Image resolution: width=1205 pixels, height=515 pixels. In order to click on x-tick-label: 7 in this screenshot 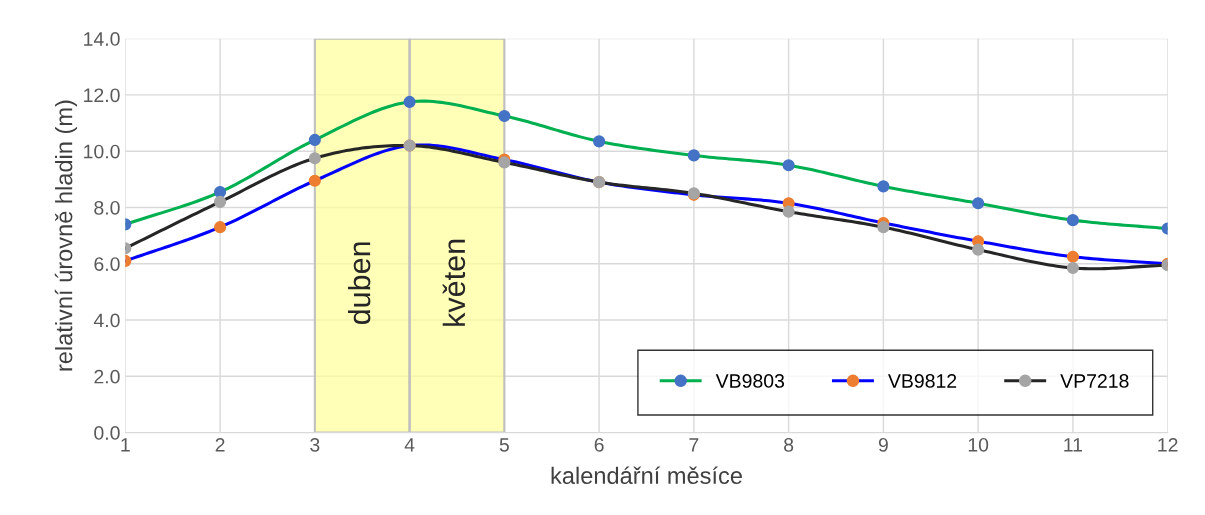, I will do `click(694, 445)`.